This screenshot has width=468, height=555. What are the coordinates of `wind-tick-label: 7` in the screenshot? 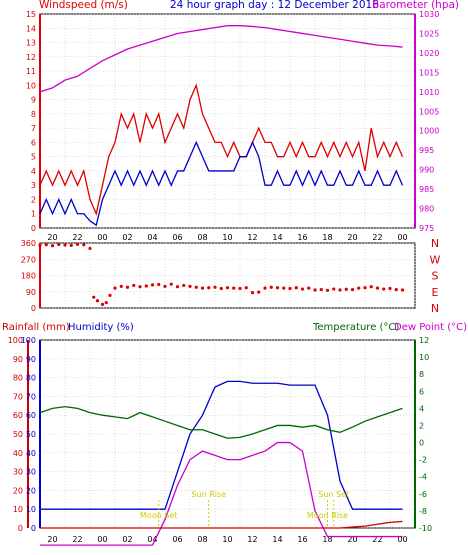 It's located at (33, 128).